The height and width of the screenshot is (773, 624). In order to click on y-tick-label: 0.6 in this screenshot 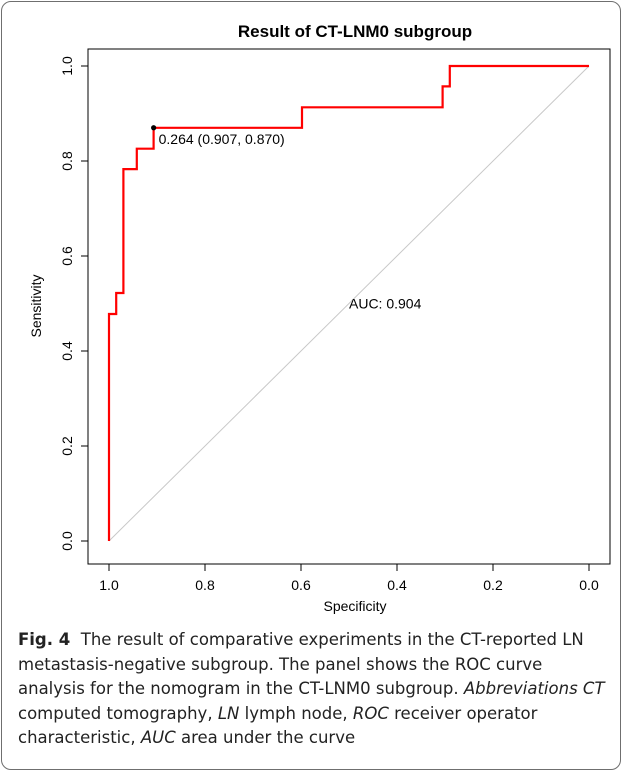, I will do `click(67, 256)`.